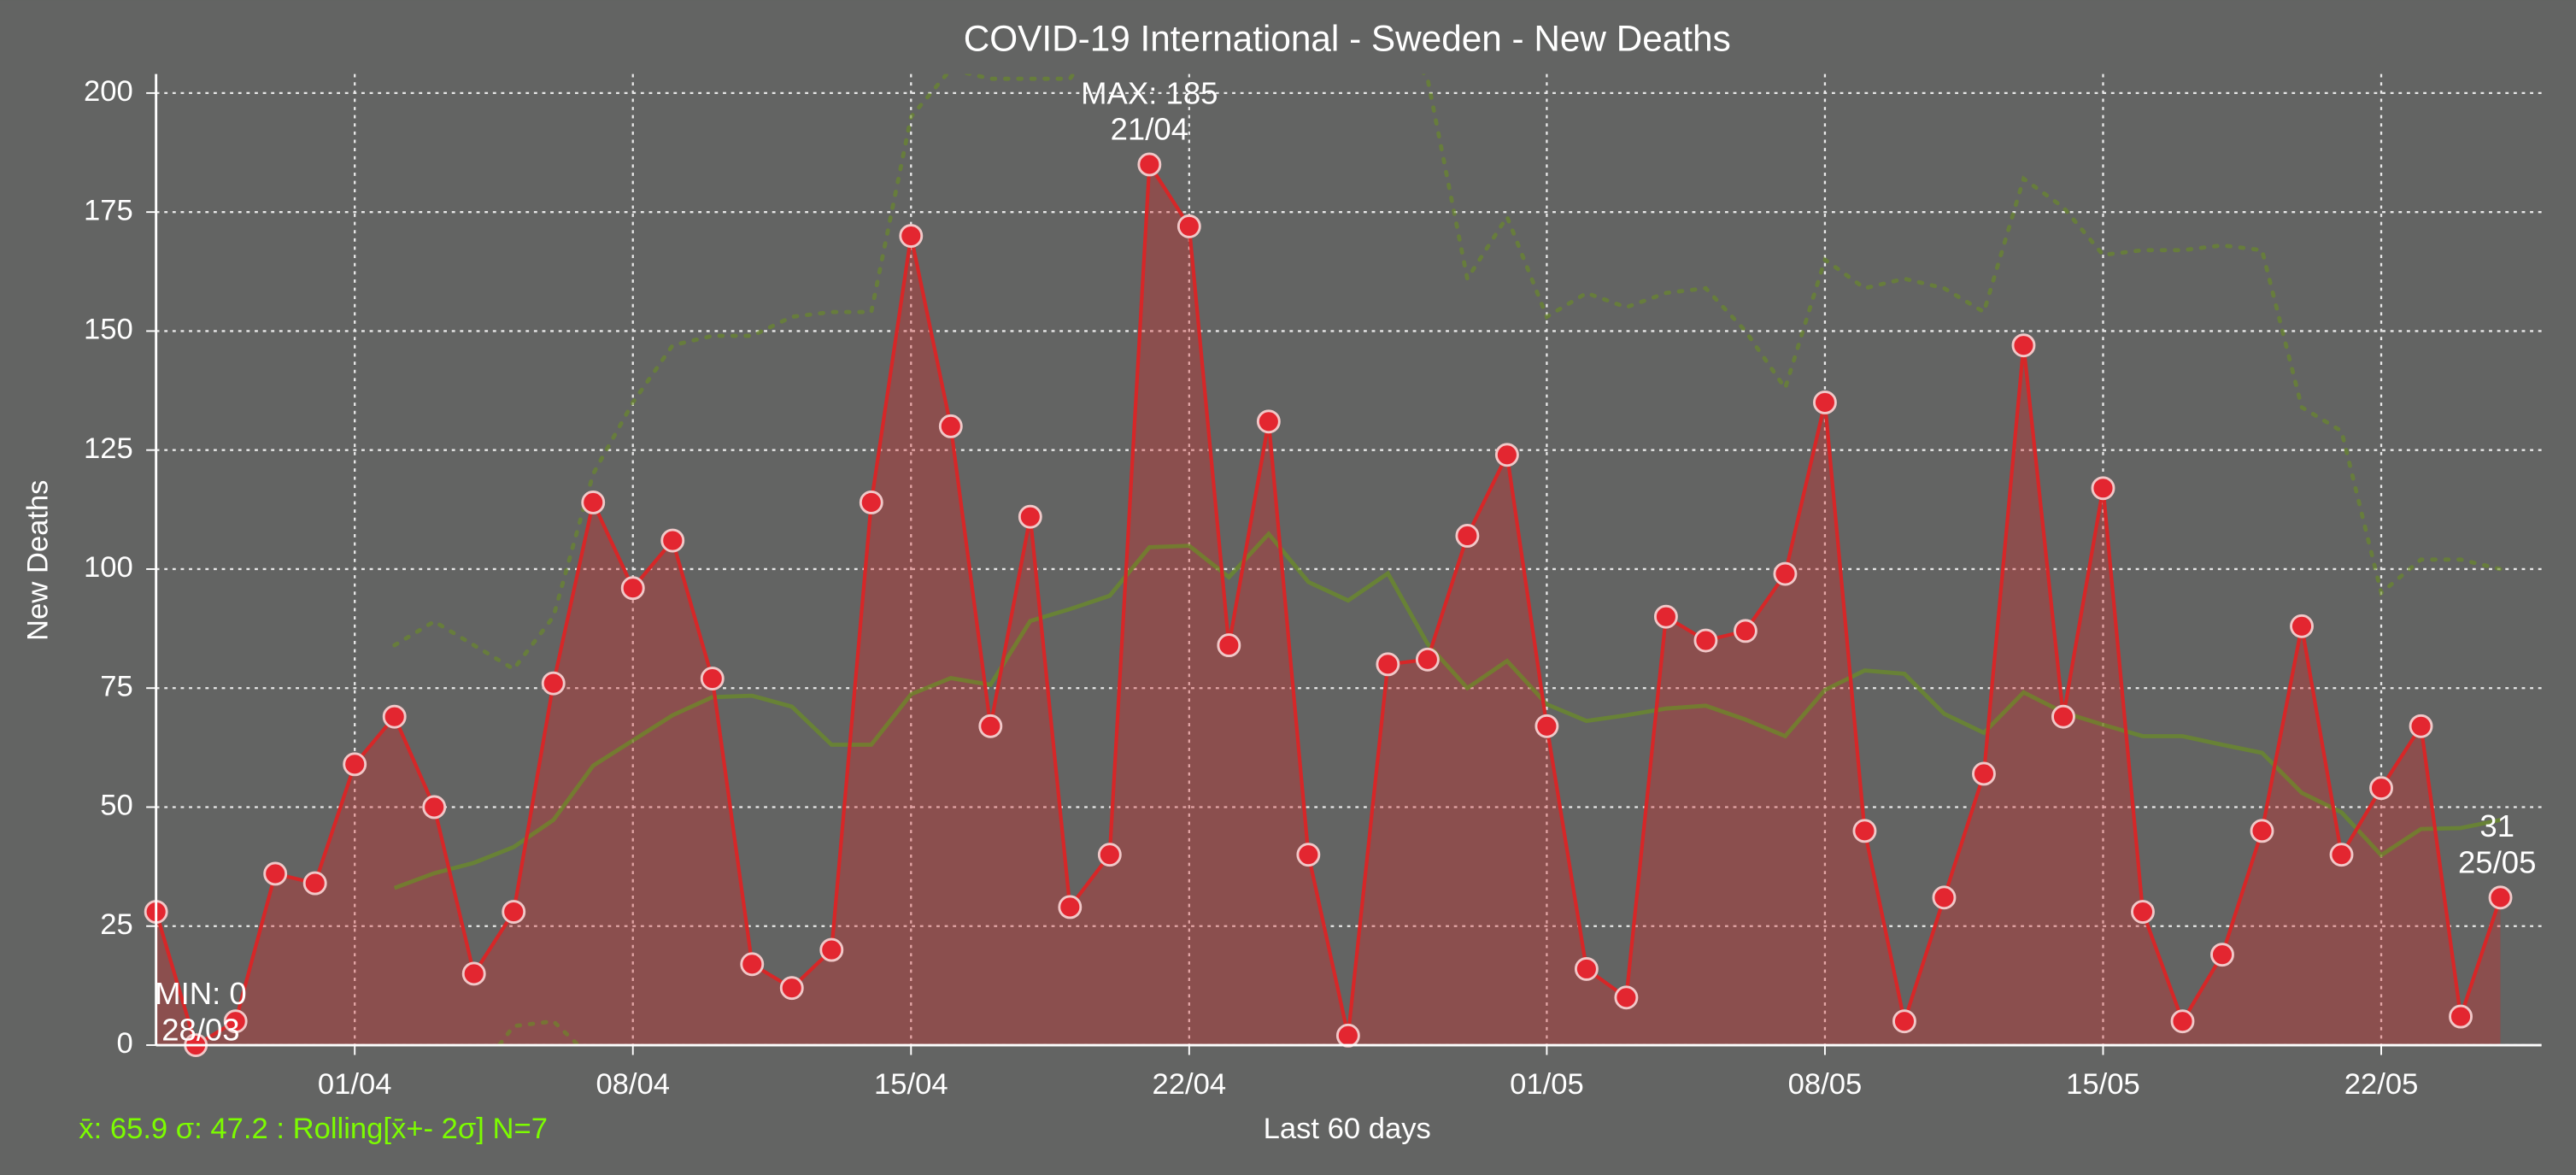 This screenshot has width=2576, height=1175. I want to click on annotation: MAX: 185, so click(1149, 92).